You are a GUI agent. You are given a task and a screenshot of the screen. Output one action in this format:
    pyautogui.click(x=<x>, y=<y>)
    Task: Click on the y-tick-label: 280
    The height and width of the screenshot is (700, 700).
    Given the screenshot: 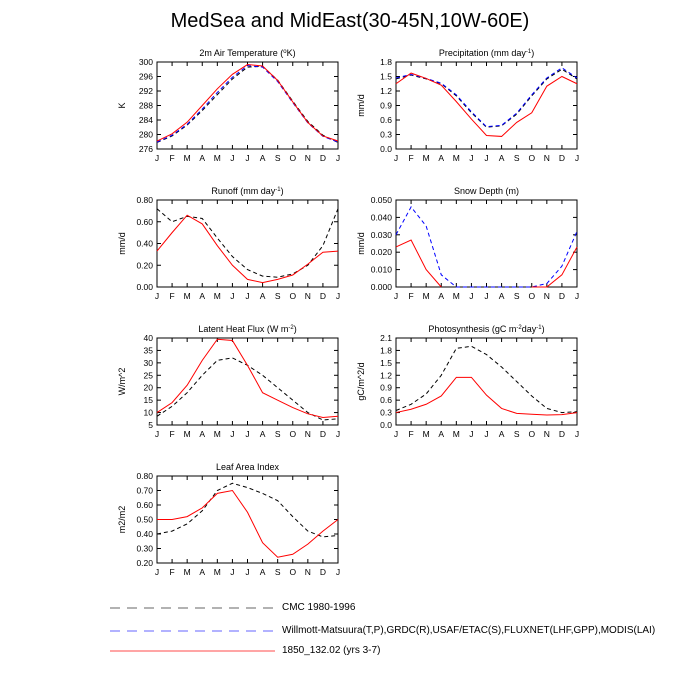 What is the action you would take?
    pyautogui.click(x=146, y=135)
    